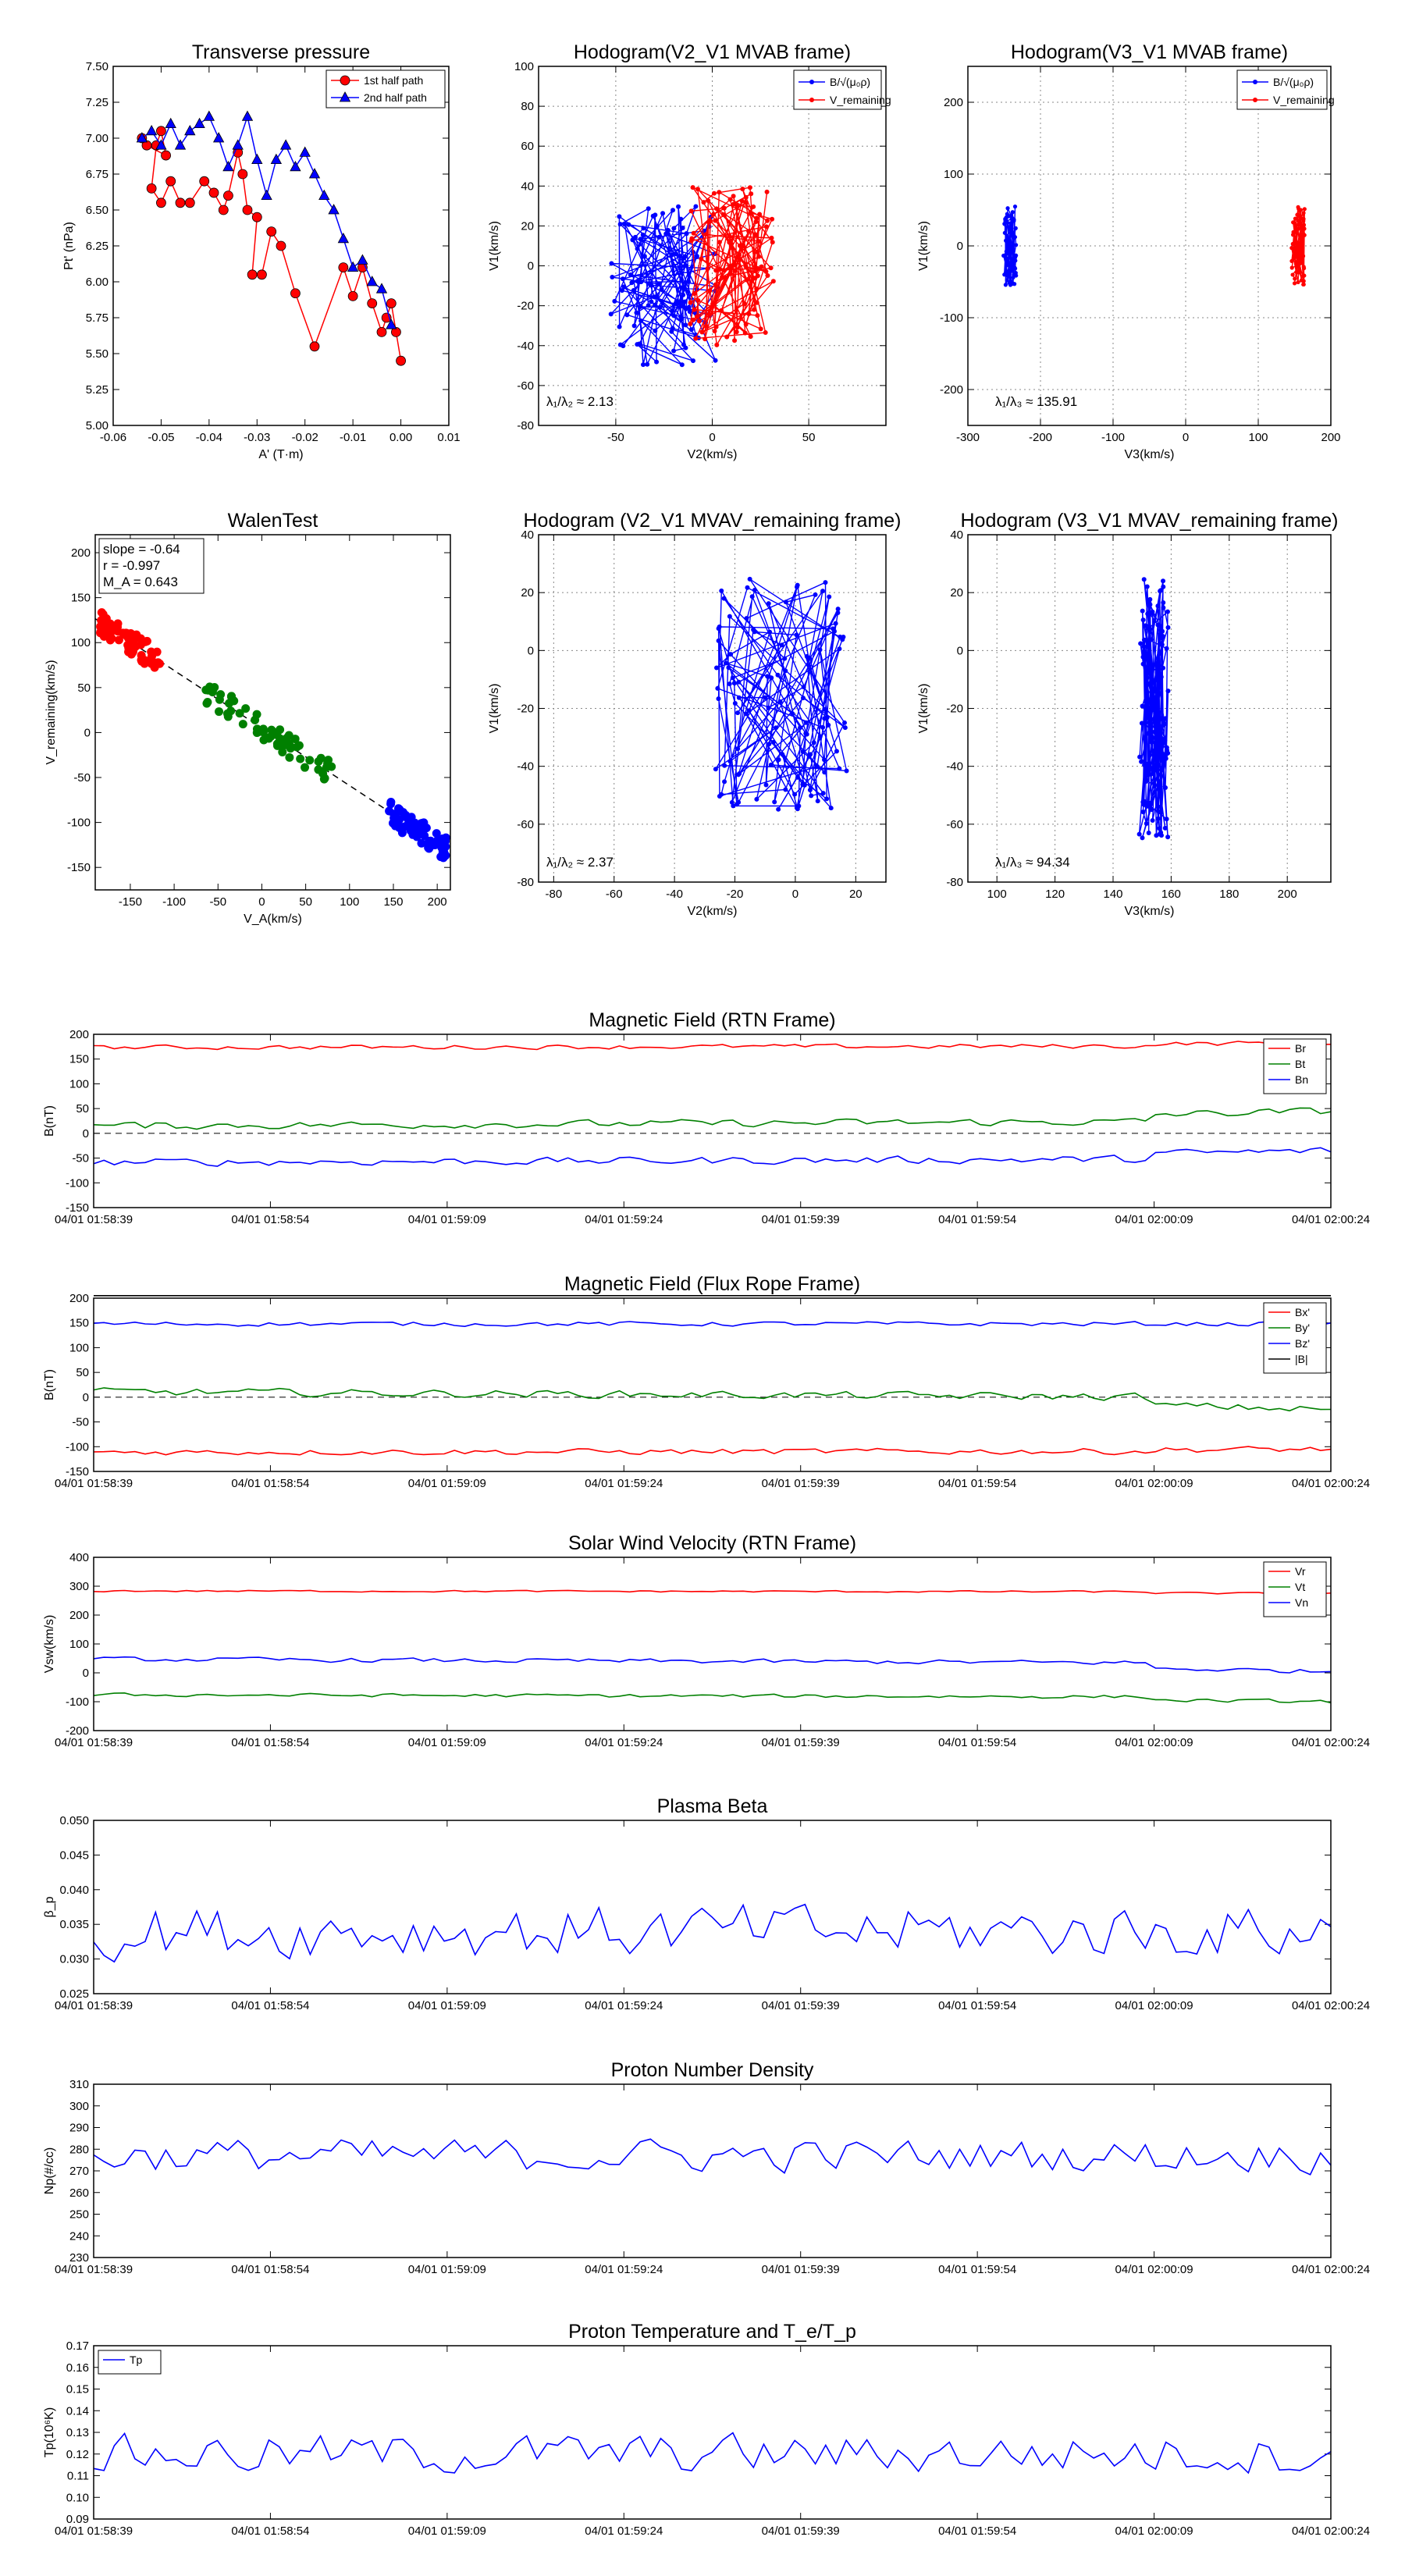 The width and height of the screenshot is (1405, 2576). Describe the element at coordinates (812, 82) in the screenshot. I see `legend-marker` at that location.